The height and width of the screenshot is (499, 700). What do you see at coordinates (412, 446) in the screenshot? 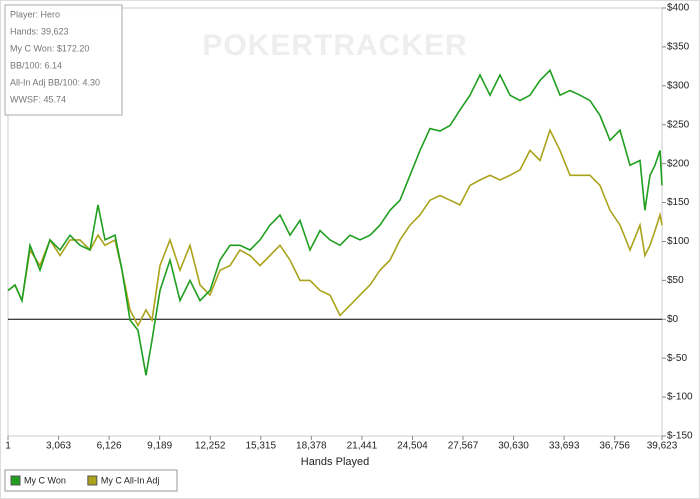
I see `x-tick-label: 24,504` at bounding box center [412, 446].